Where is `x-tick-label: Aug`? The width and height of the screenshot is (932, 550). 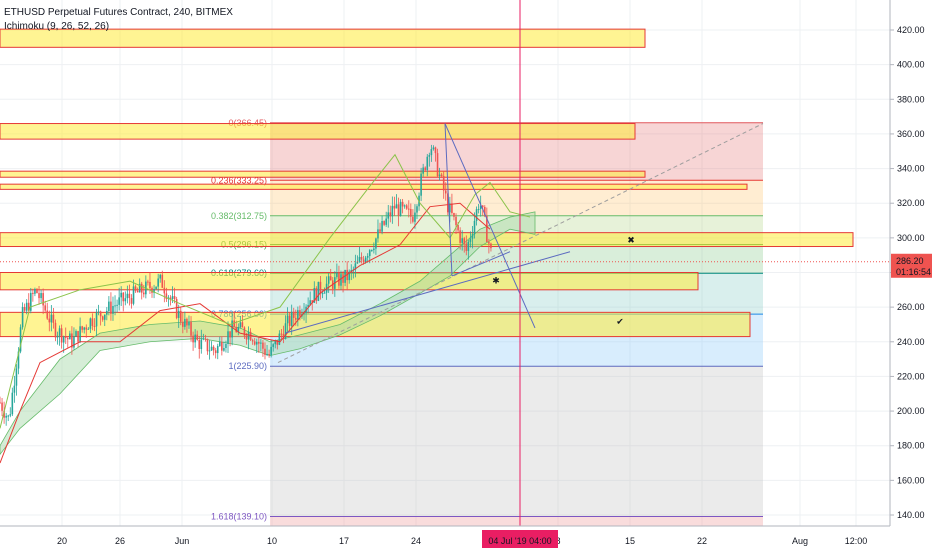
x-tick-label: Aug is located at coordinates (800, 541).